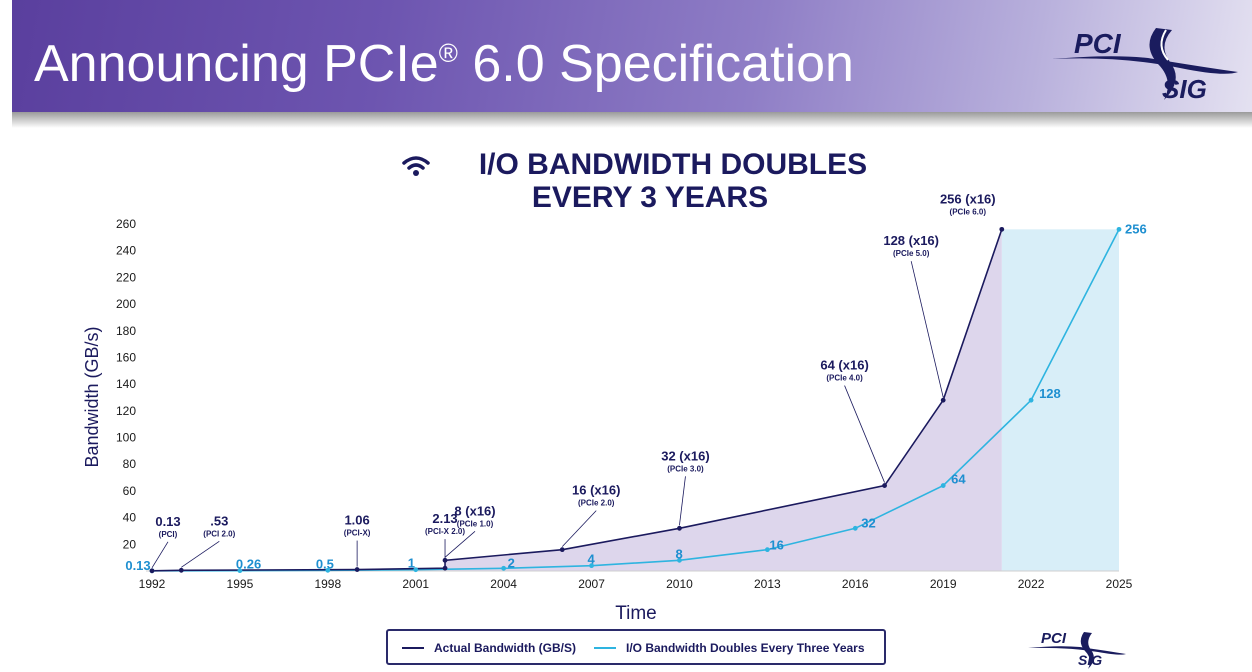  I want to click on registered-mark: ®, so click(448, 53).